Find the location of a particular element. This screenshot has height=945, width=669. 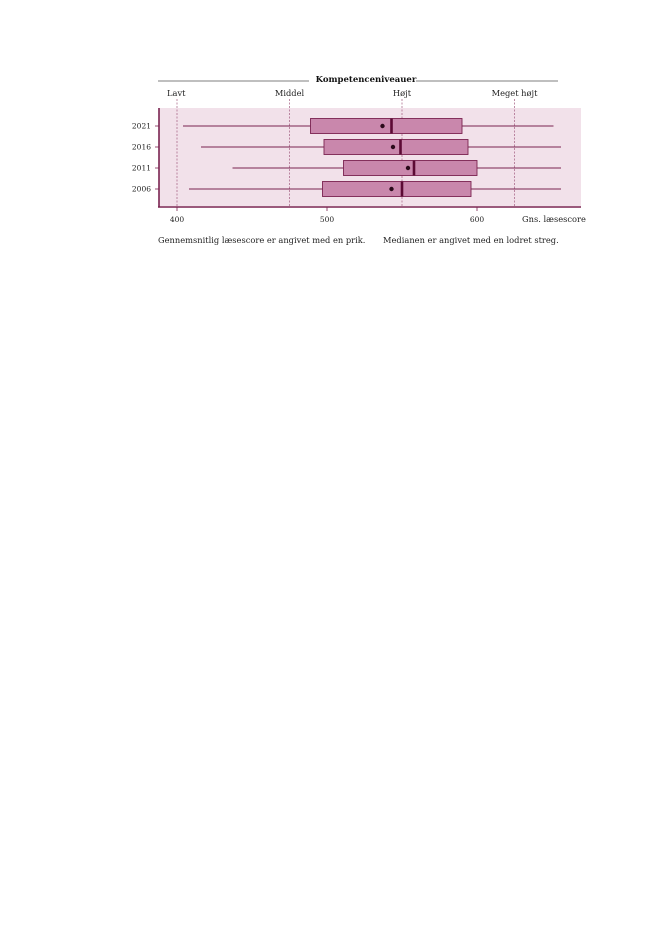

box-2006 is located at coordinates (375, 189).